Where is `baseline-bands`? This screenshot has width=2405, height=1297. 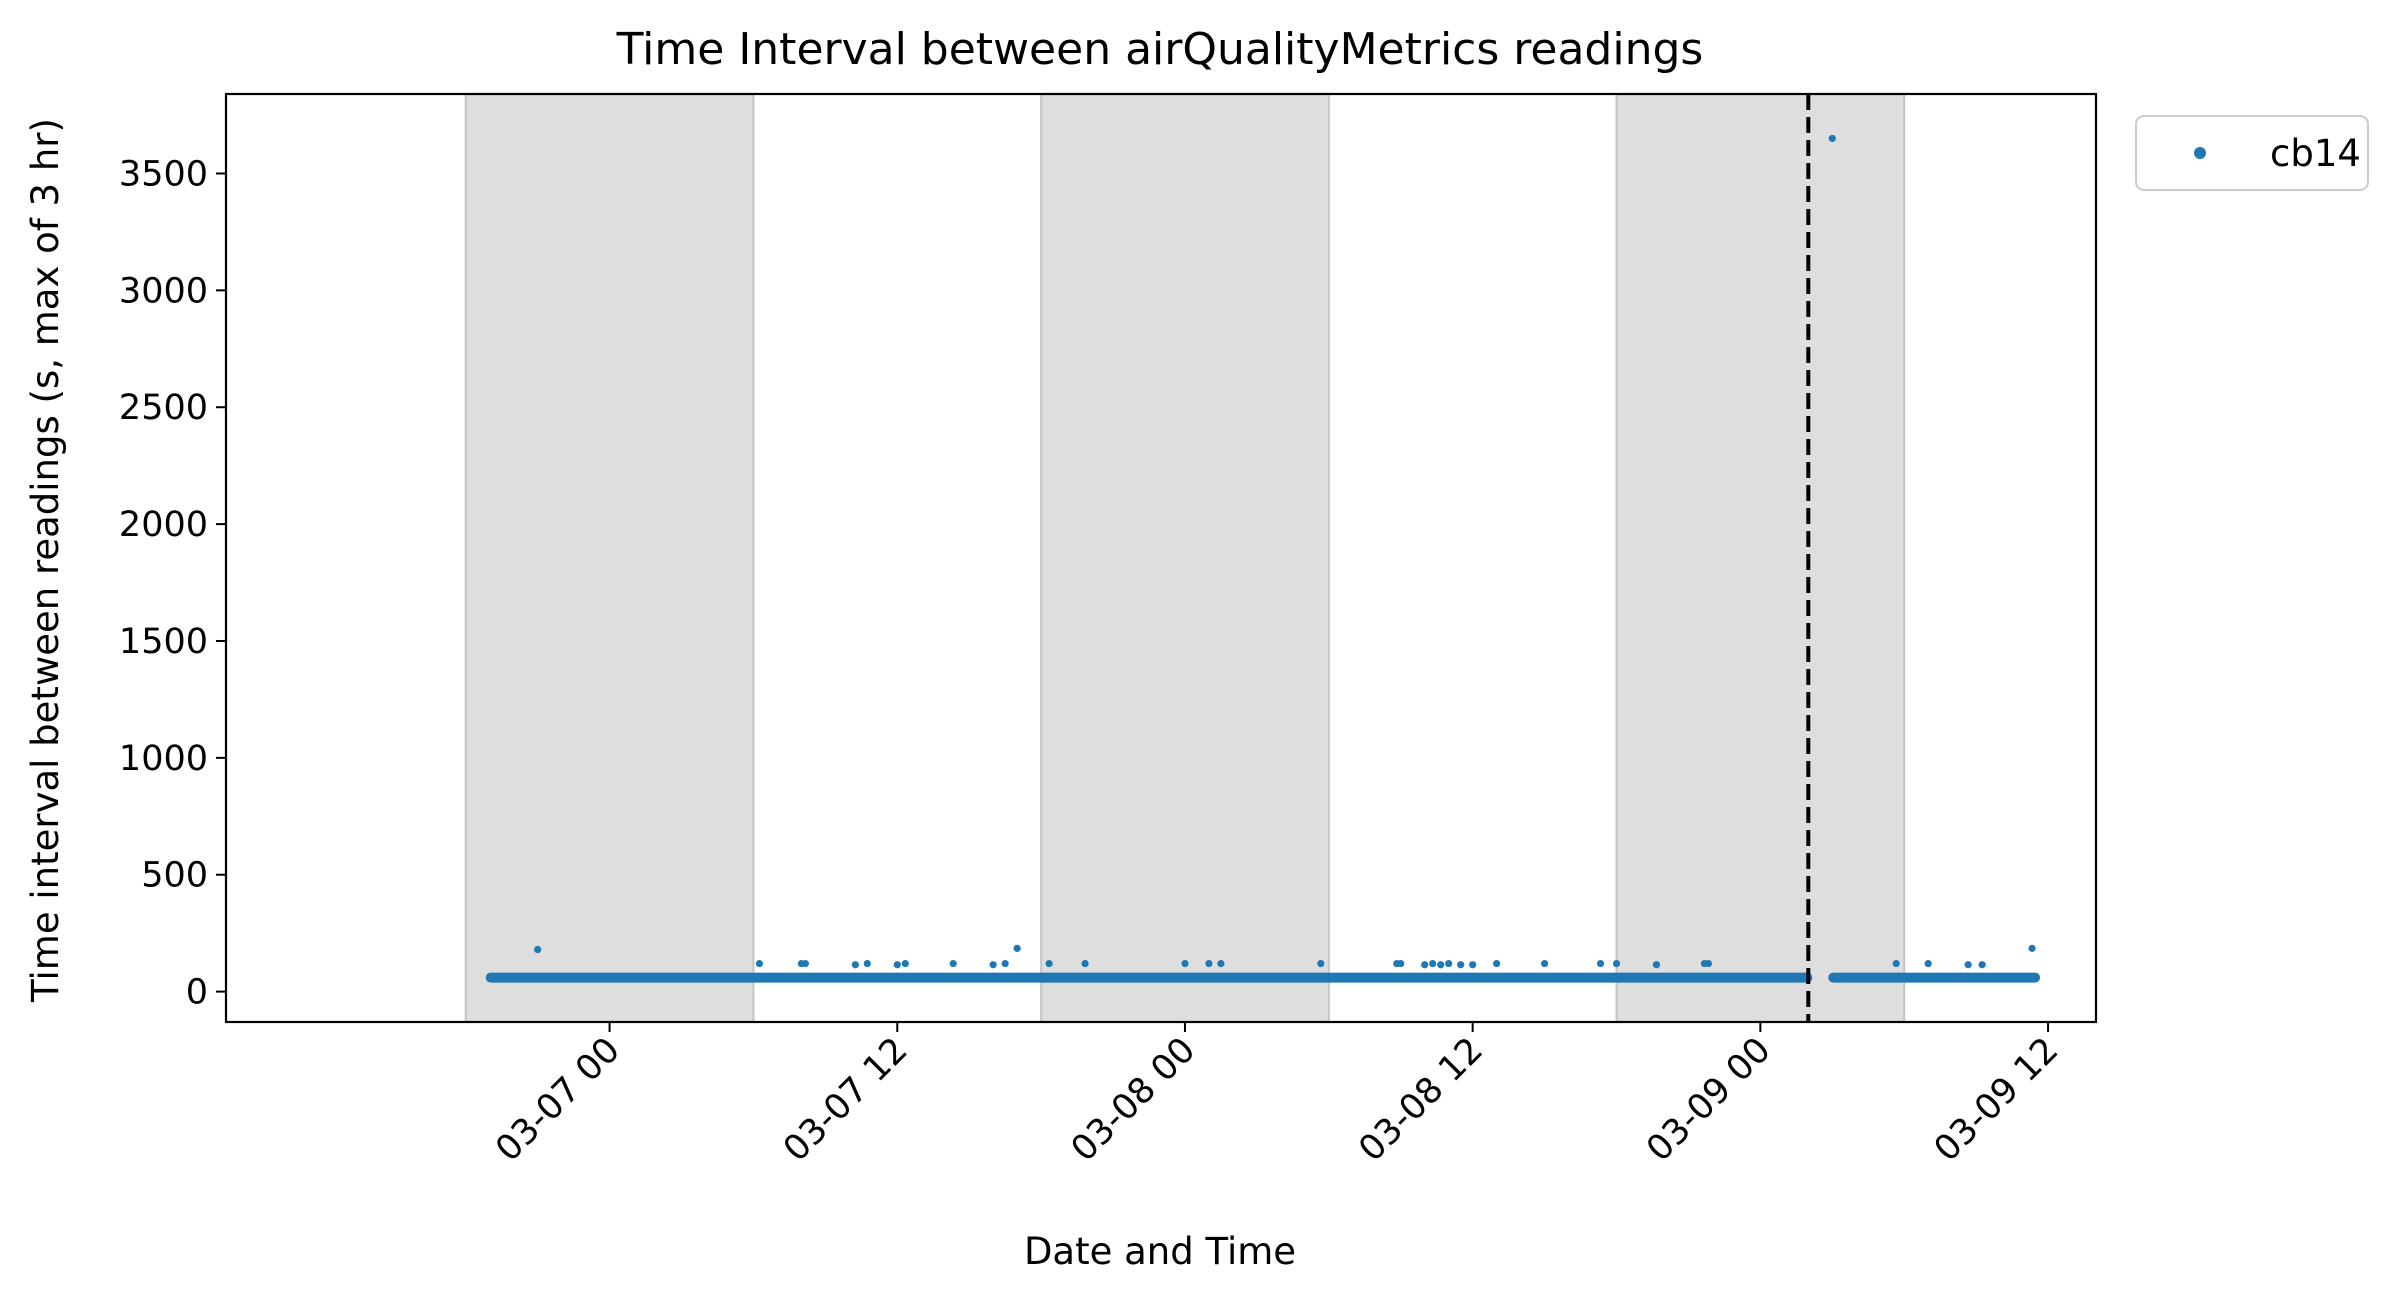
baseline-bands is located at coordinates (1263, 977).